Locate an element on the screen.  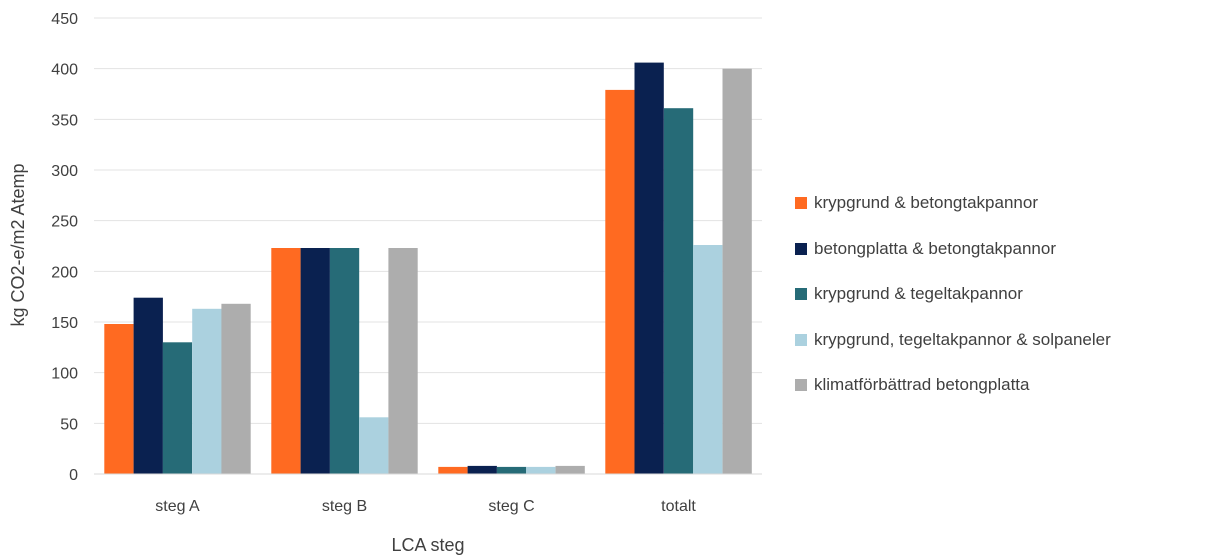
x-tick-label: totalt is located at coordinates (678, 506).